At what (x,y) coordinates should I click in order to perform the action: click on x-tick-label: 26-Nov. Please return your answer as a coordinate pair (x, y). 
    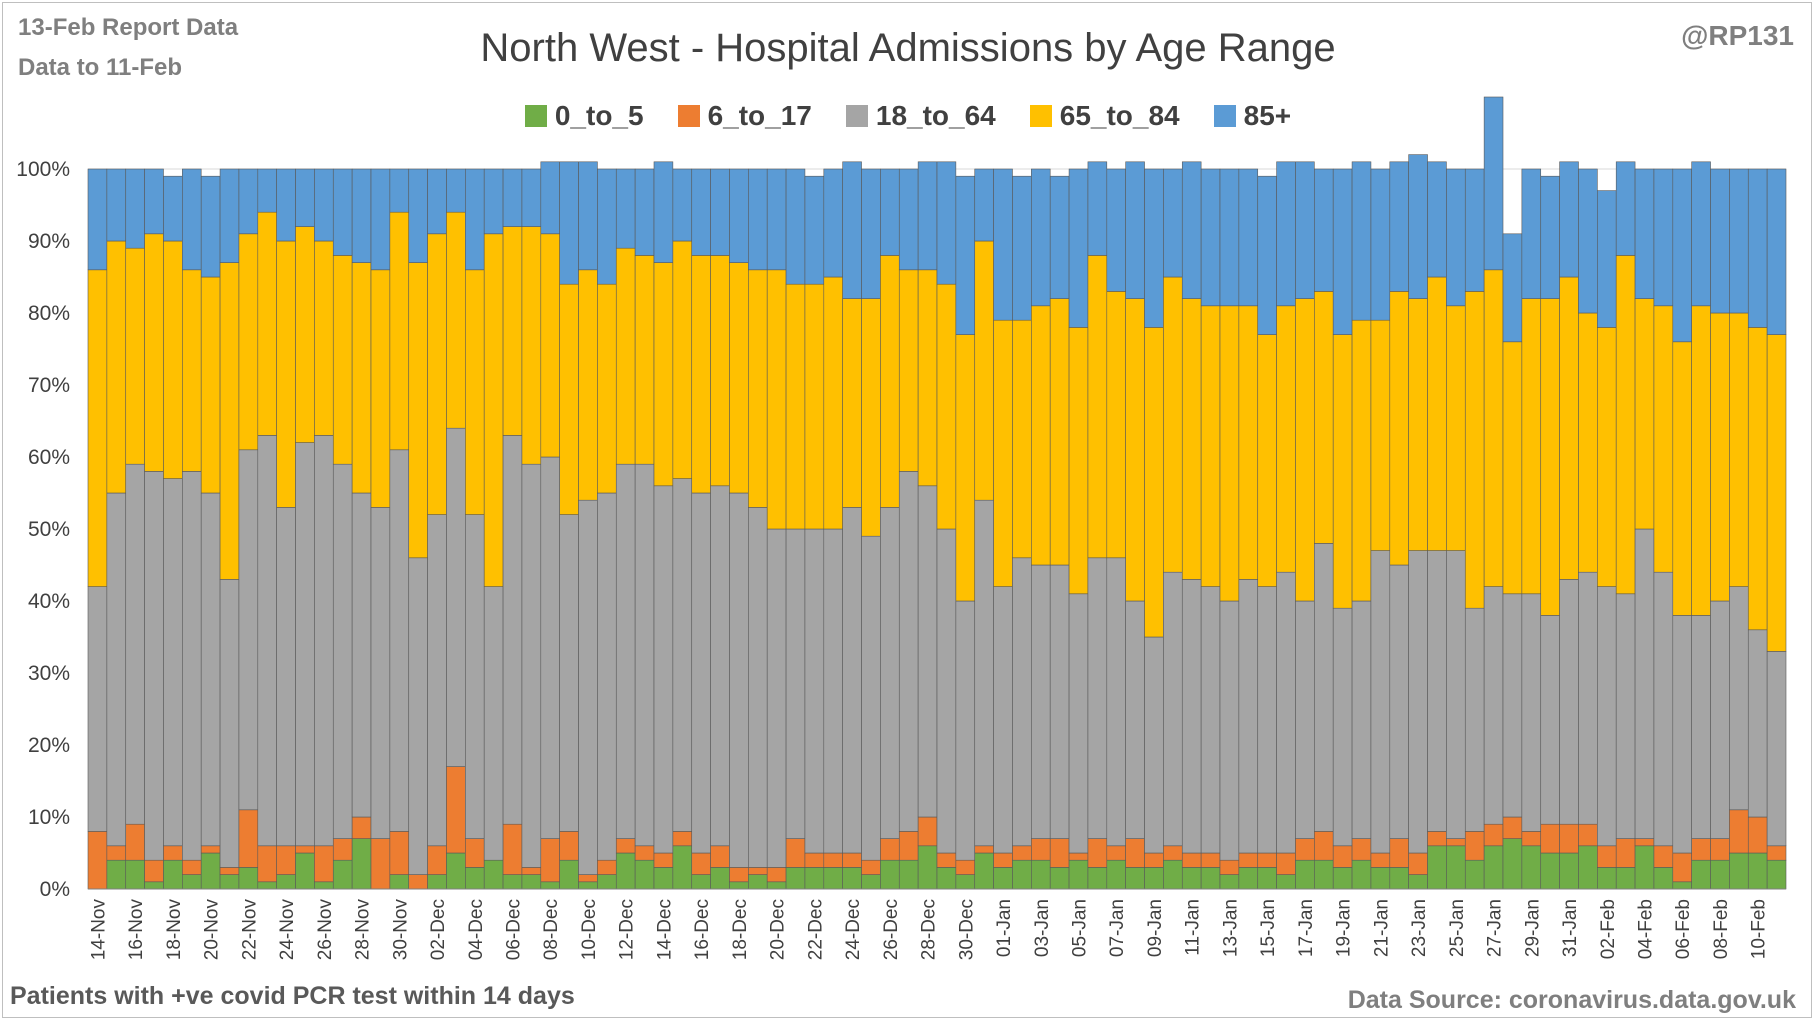
    Looking at the image, I should click on (325, 930).